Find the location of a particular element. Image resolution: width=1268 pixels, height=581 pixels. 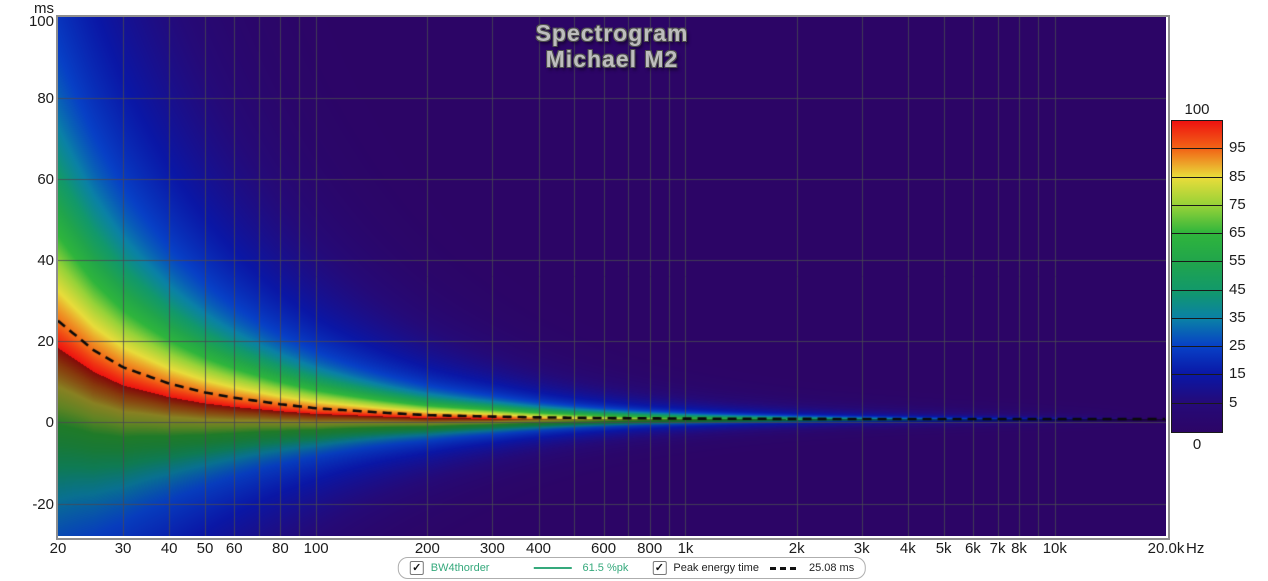

y-tick-label: 80 is located at coordinates (45, 99).